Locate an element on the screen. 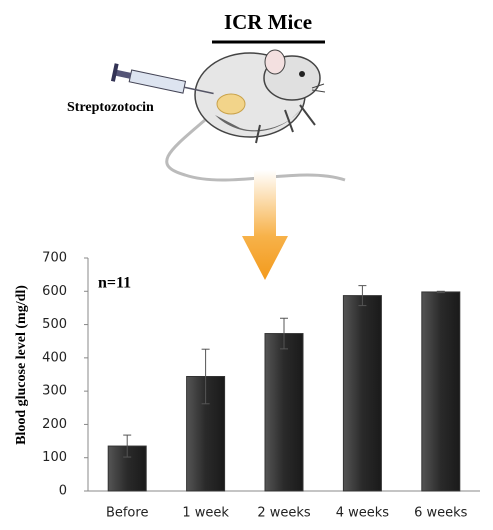 This screenshot has width=493, height=530. title: ICR Mice is located at coordinates (268, 22).